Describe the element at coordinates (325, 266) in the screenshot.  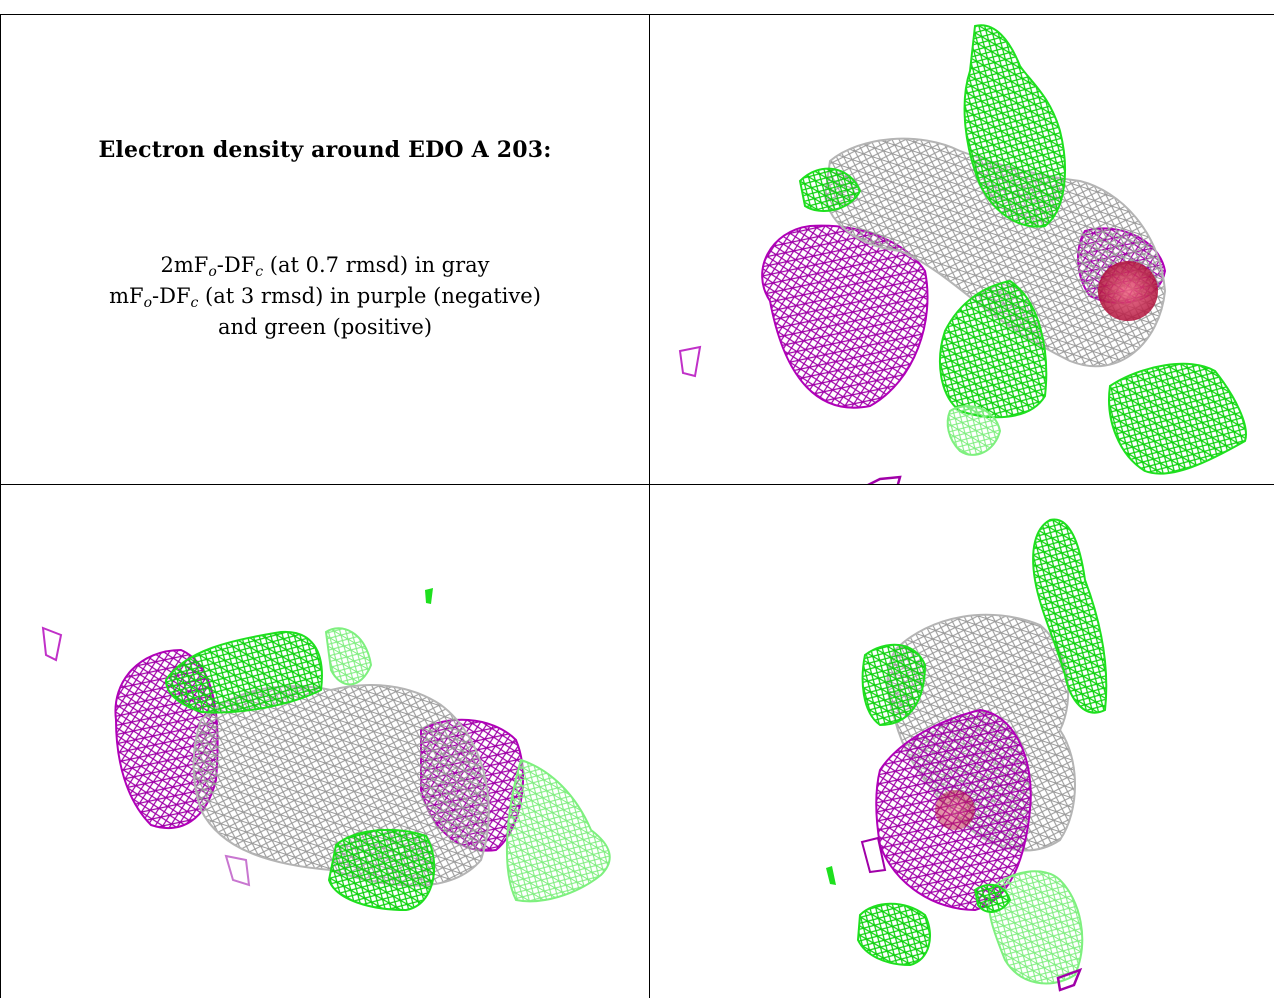
I see `caption-line-gray: 2mFo-DFc (at 0.7 rmsd) in gray` at that location.